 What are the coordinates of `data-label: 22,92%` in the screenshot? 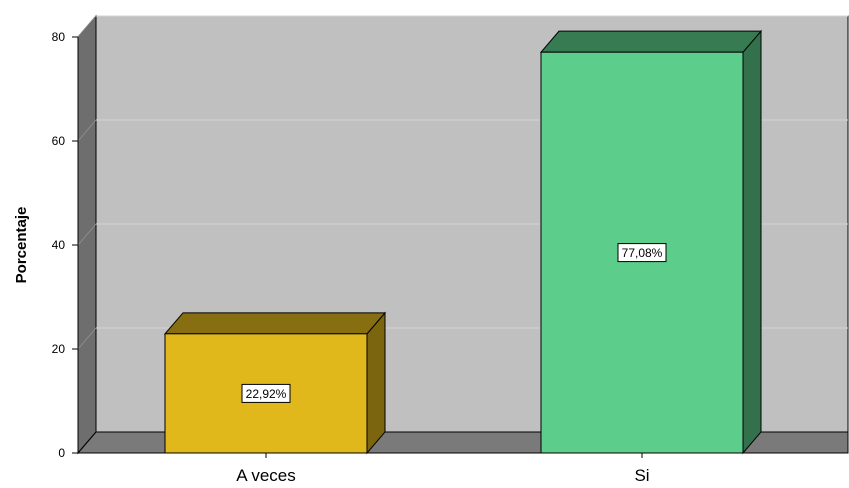 It's located at (266, 394).